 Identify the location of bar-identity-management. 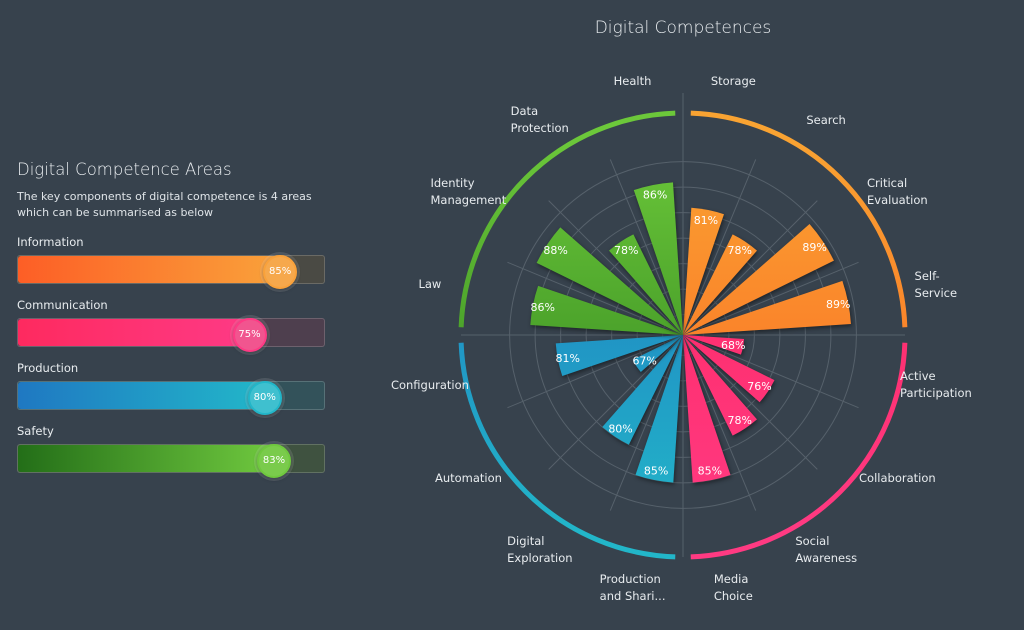
(609, 281).